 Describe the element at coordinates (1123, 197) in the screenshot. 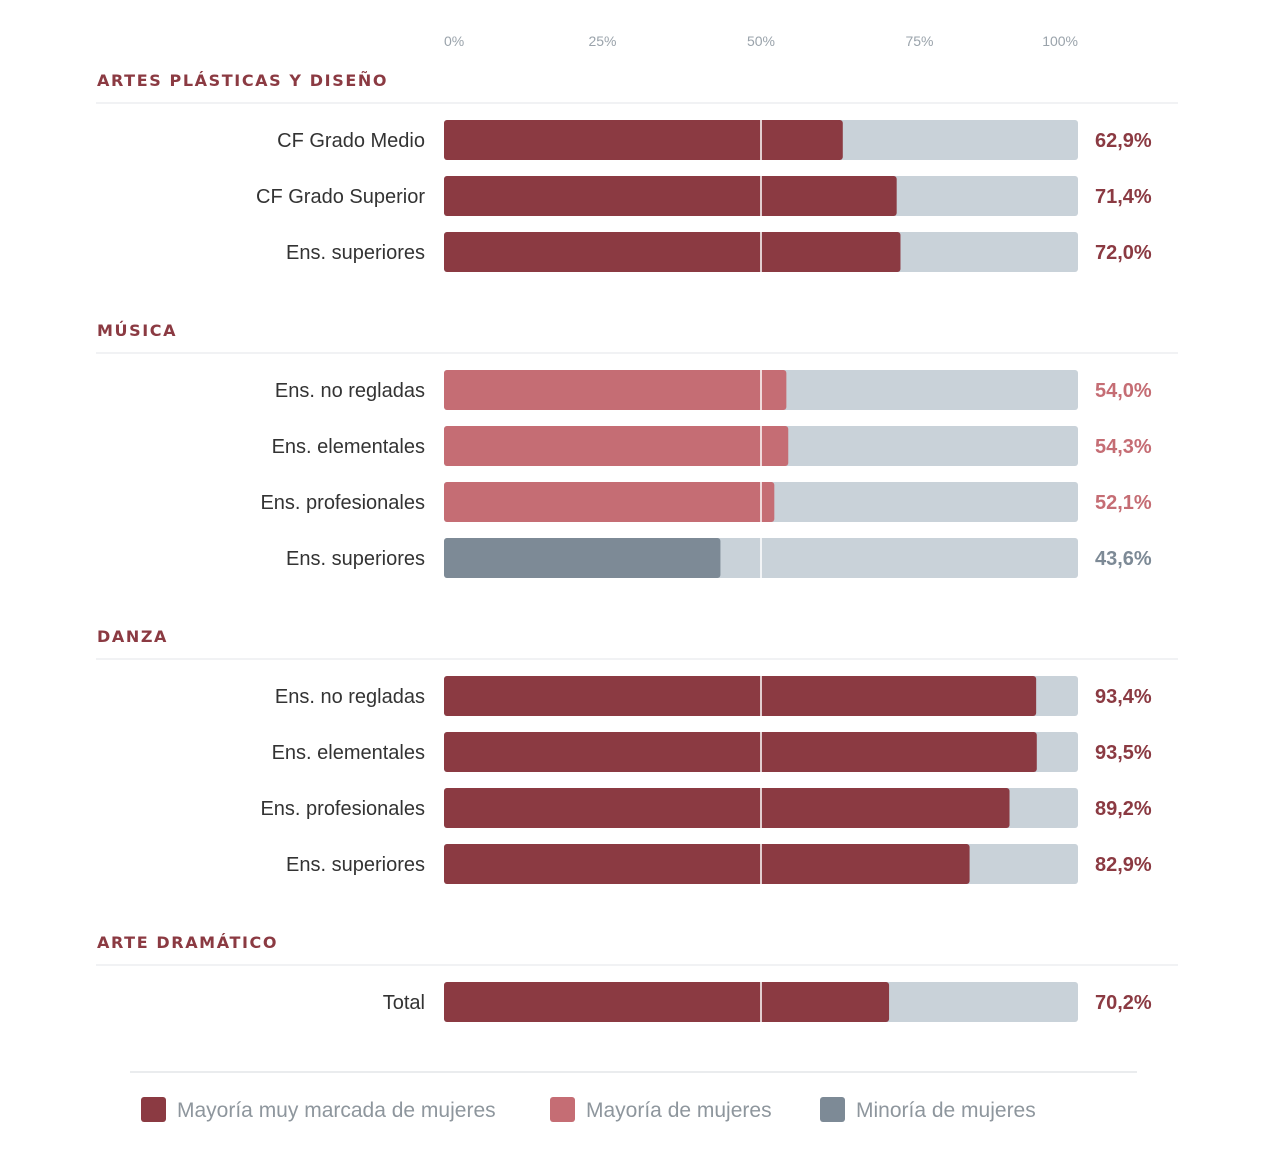

I see `value-label: 71,4%` at that location.